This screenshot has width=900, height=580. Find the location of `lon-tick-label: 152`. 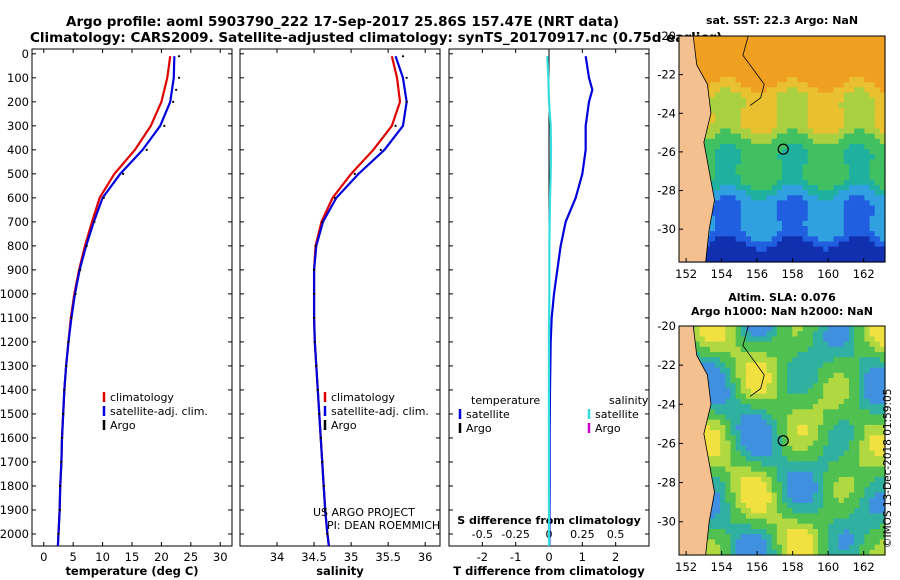

lon-tick-label: 152 is located at coordinates (686, 274).